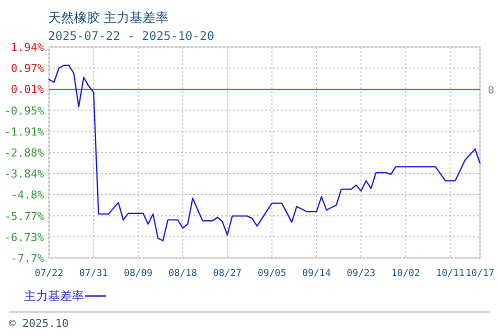 This screenshot has width=499, height=336. What do you see at coordinates (317, 273) in the screenshot?
I see `x-tick-label: 09/14` at bounding box center [317, 273].